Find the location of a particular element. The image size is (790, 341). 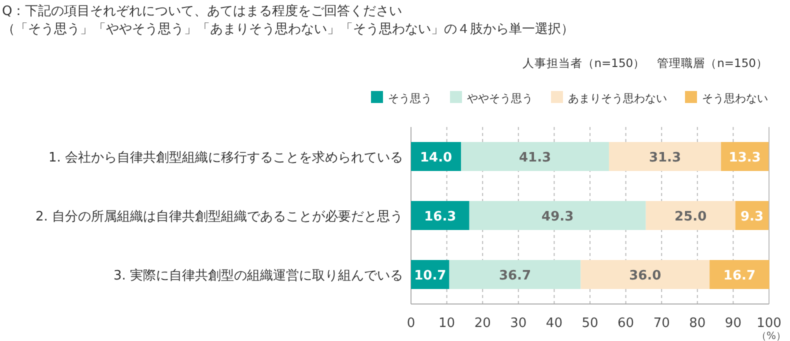

data-label: 16.7 is located at coordinates (739, 276).